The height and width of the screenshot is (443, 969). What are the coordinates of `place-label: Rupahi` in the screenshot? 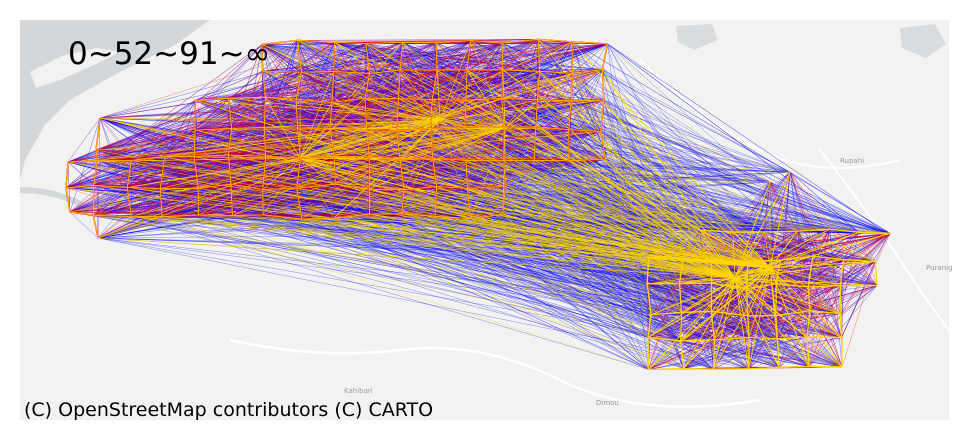 It's located at (852, 161).